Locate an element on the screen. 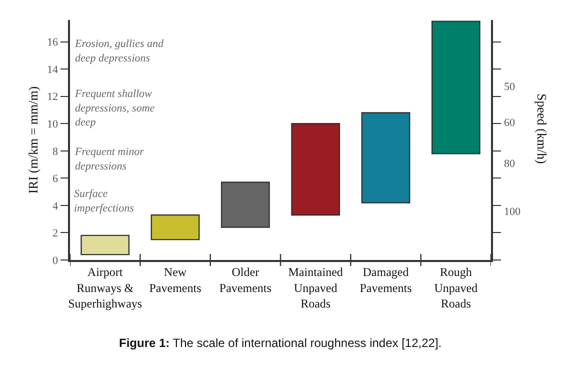 The width and height of the screenshot is (581, 378). y-tick-label: 14 is located at coordinates (53, 70).